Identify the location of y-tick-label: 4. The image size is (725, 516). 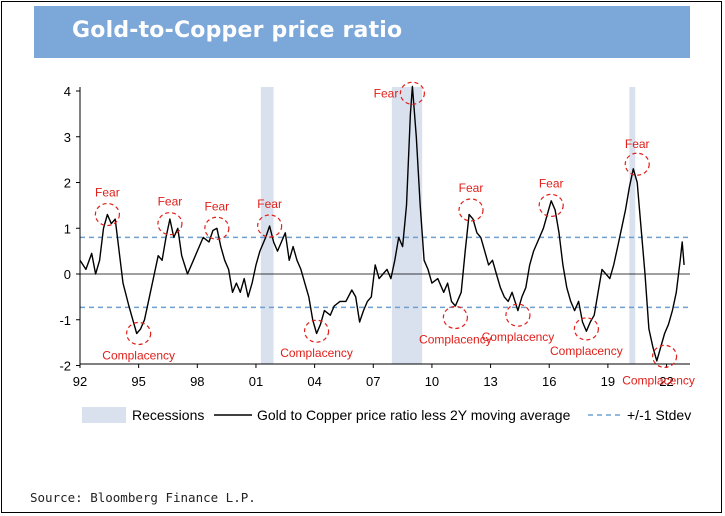
(67, 91).